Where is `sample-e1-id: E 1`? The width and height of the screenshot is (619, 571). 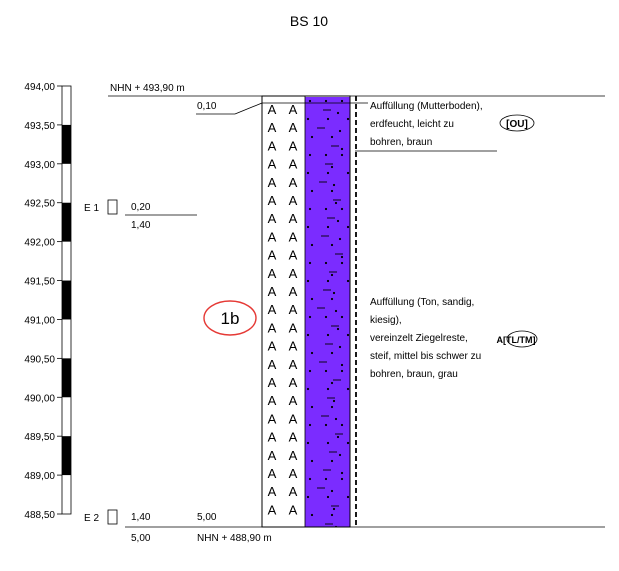
sample-e1-id: E 1 is located at coordinates (91, 208).